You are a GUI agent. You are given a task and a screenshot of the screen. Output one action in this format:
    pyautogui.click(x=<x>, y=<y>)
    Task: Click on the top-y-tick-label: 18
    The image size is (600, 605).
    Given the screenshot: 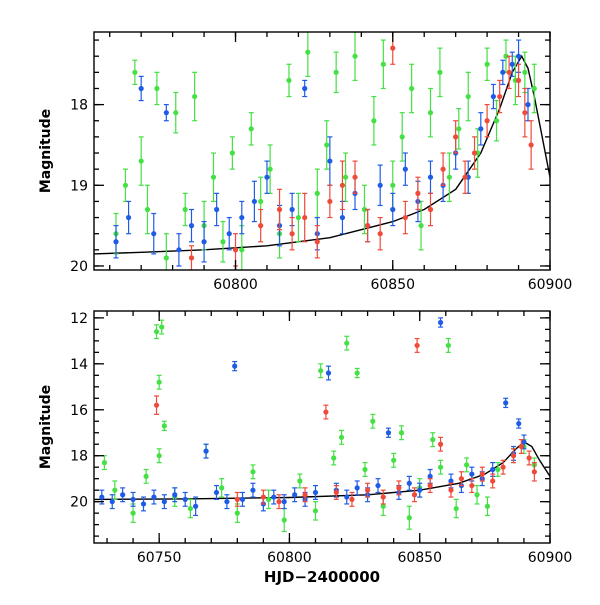 What is the action you would take?
    pyautogui.click(x=79, y=106)
    